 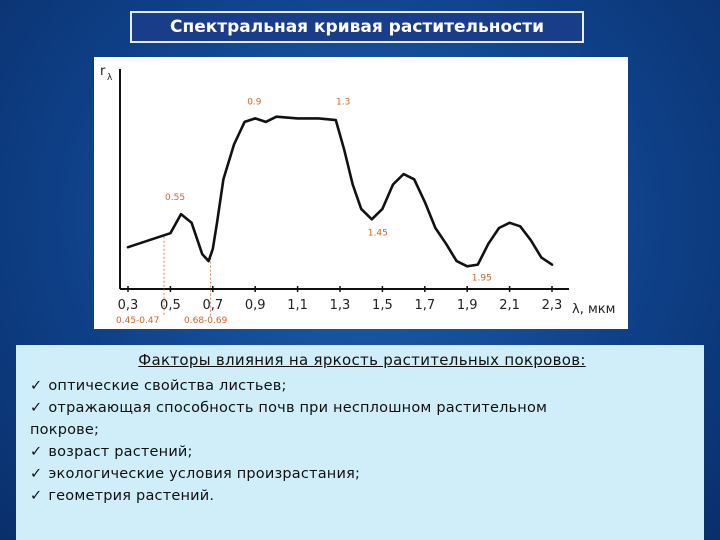 What do you see at coordinates (120, 452) in the screenshot?
I see `factor-item-text: возраст растений;` at bounding box center [120, 452].